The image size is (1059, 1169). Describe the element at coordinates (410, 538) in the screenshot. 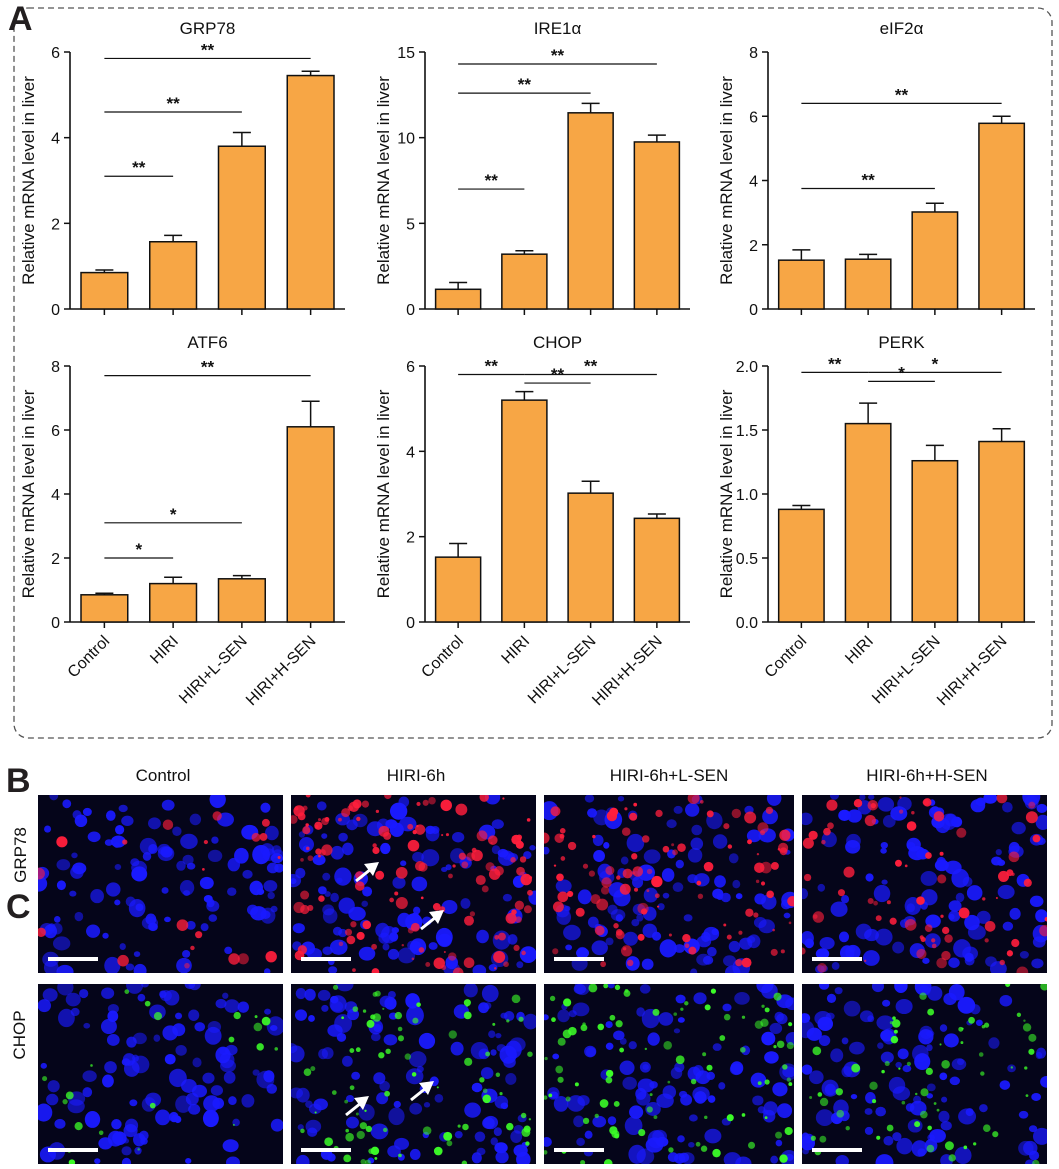

I see `y-tick-label: 2` at that location.